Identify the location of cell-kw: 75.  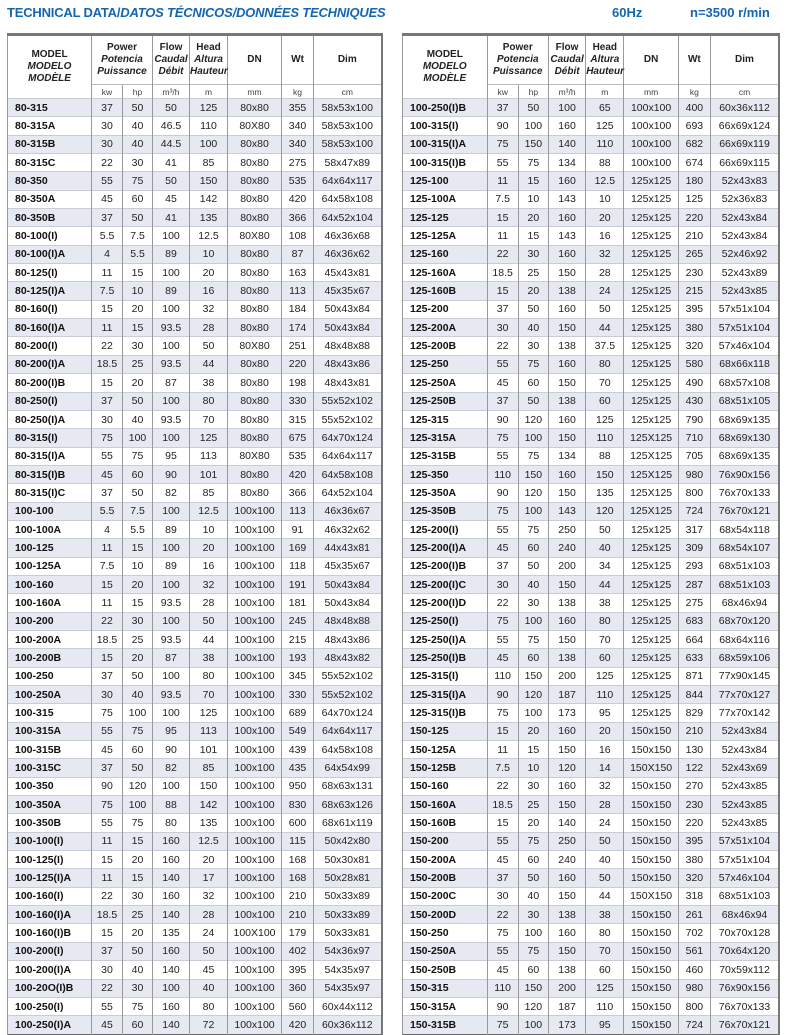
(107, 713).